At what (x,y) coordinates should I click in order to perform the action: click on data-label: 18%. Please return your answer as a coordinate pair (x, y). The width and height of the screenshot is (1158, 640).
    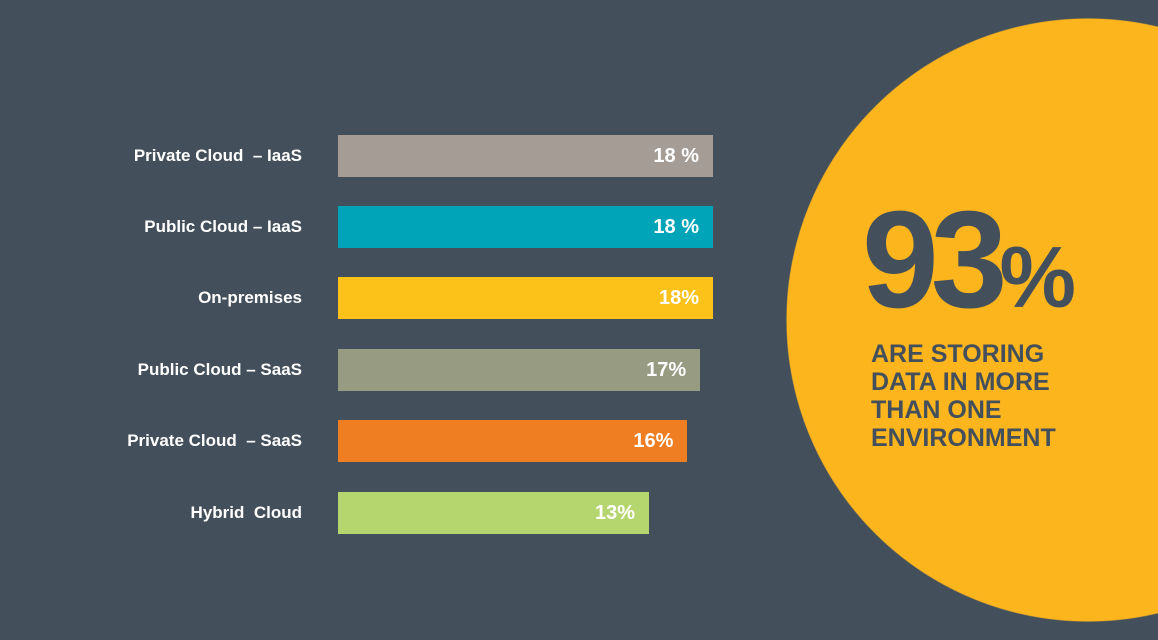
    Looking at the image, I should click on (678, 298).